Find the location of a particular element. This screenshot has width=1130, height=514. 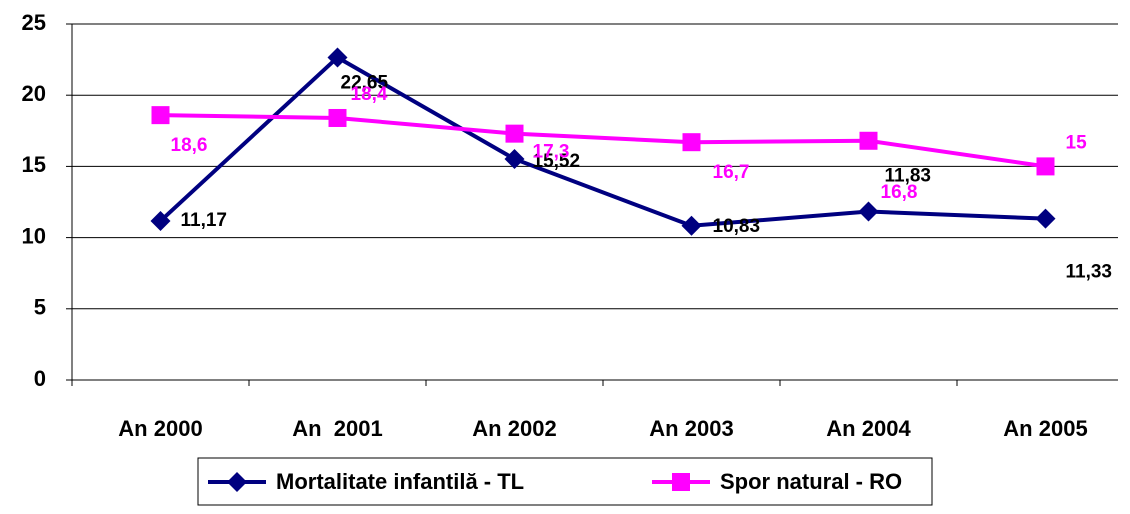

x-tick-label: An 2005 is located at coordinates (1045, 428).